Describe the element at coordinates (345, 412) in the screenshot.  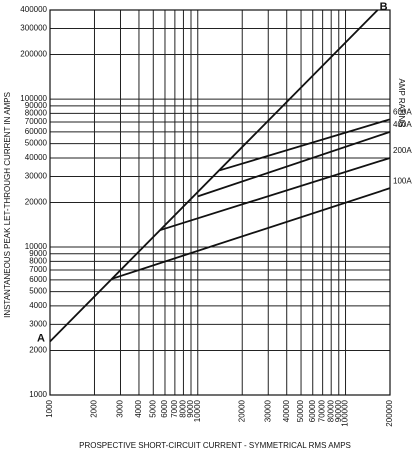
I see `x-tick-label: 100000` at that location.